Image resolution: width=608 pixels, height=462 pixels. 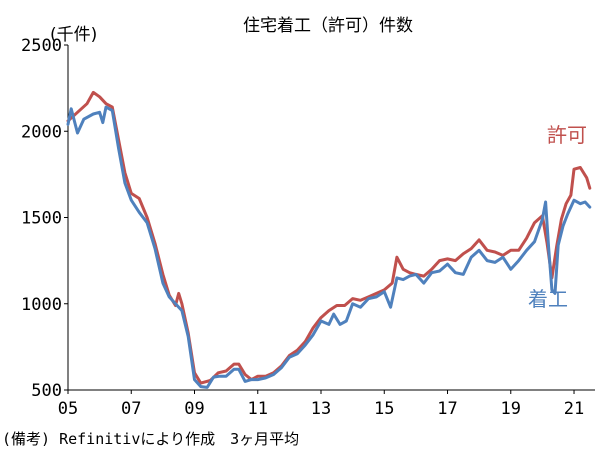 What do you see at coordinates (41, 132) in the screenshot?
I see `y-tick-label: 2000` at bounding box center [41, 132].